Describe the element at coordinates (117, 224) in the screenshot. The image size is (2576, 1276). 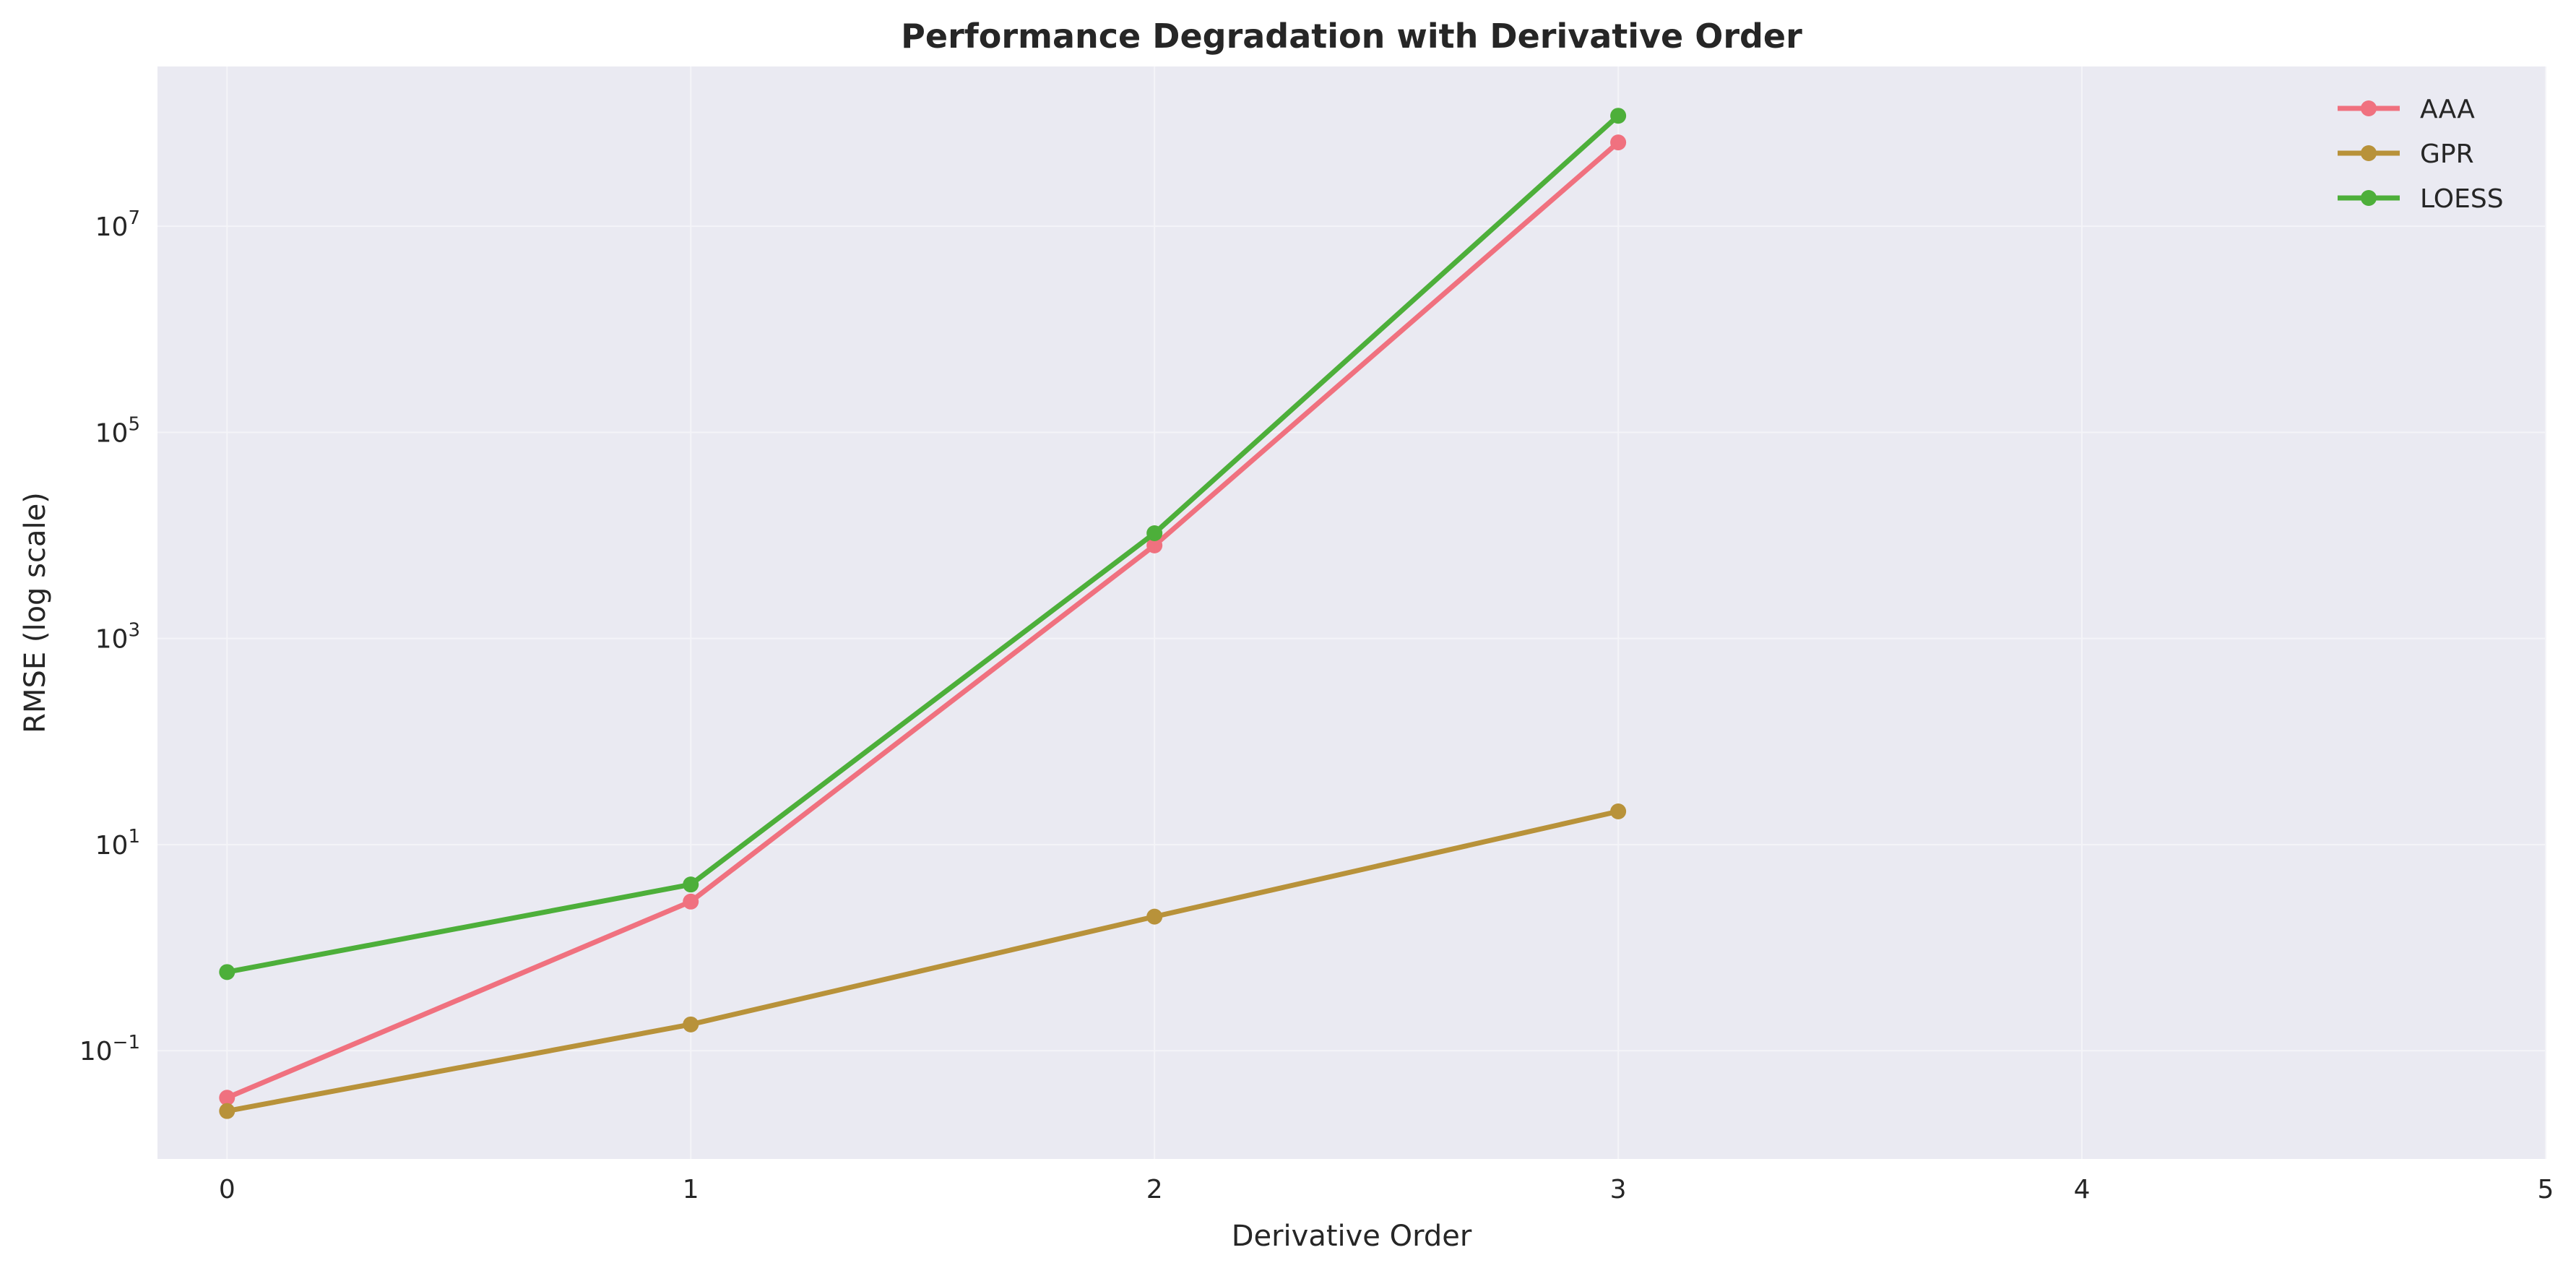
I see `y-tick-label: 10⁷` at that location.